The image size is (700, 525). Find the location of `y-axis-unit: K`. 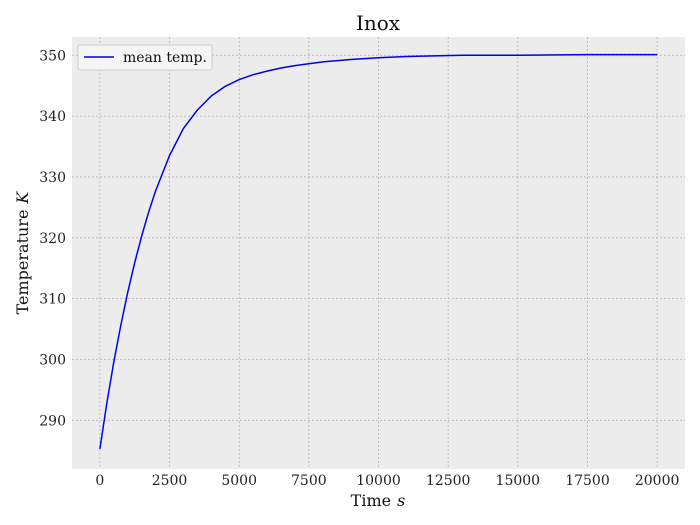

y-axis-unit: K is located at coordinates (22, 198).